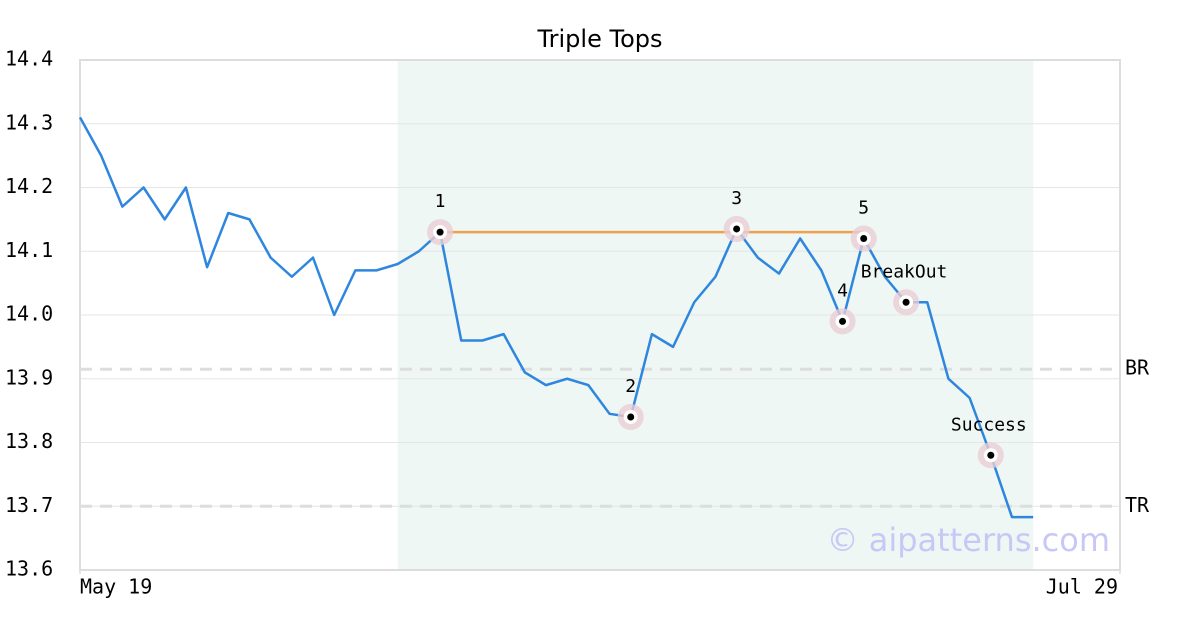  What do you see at coordinates (29, 59) in the screenshot?
I see `y-tick-label: 14.4` at bounding box center [29, 59].